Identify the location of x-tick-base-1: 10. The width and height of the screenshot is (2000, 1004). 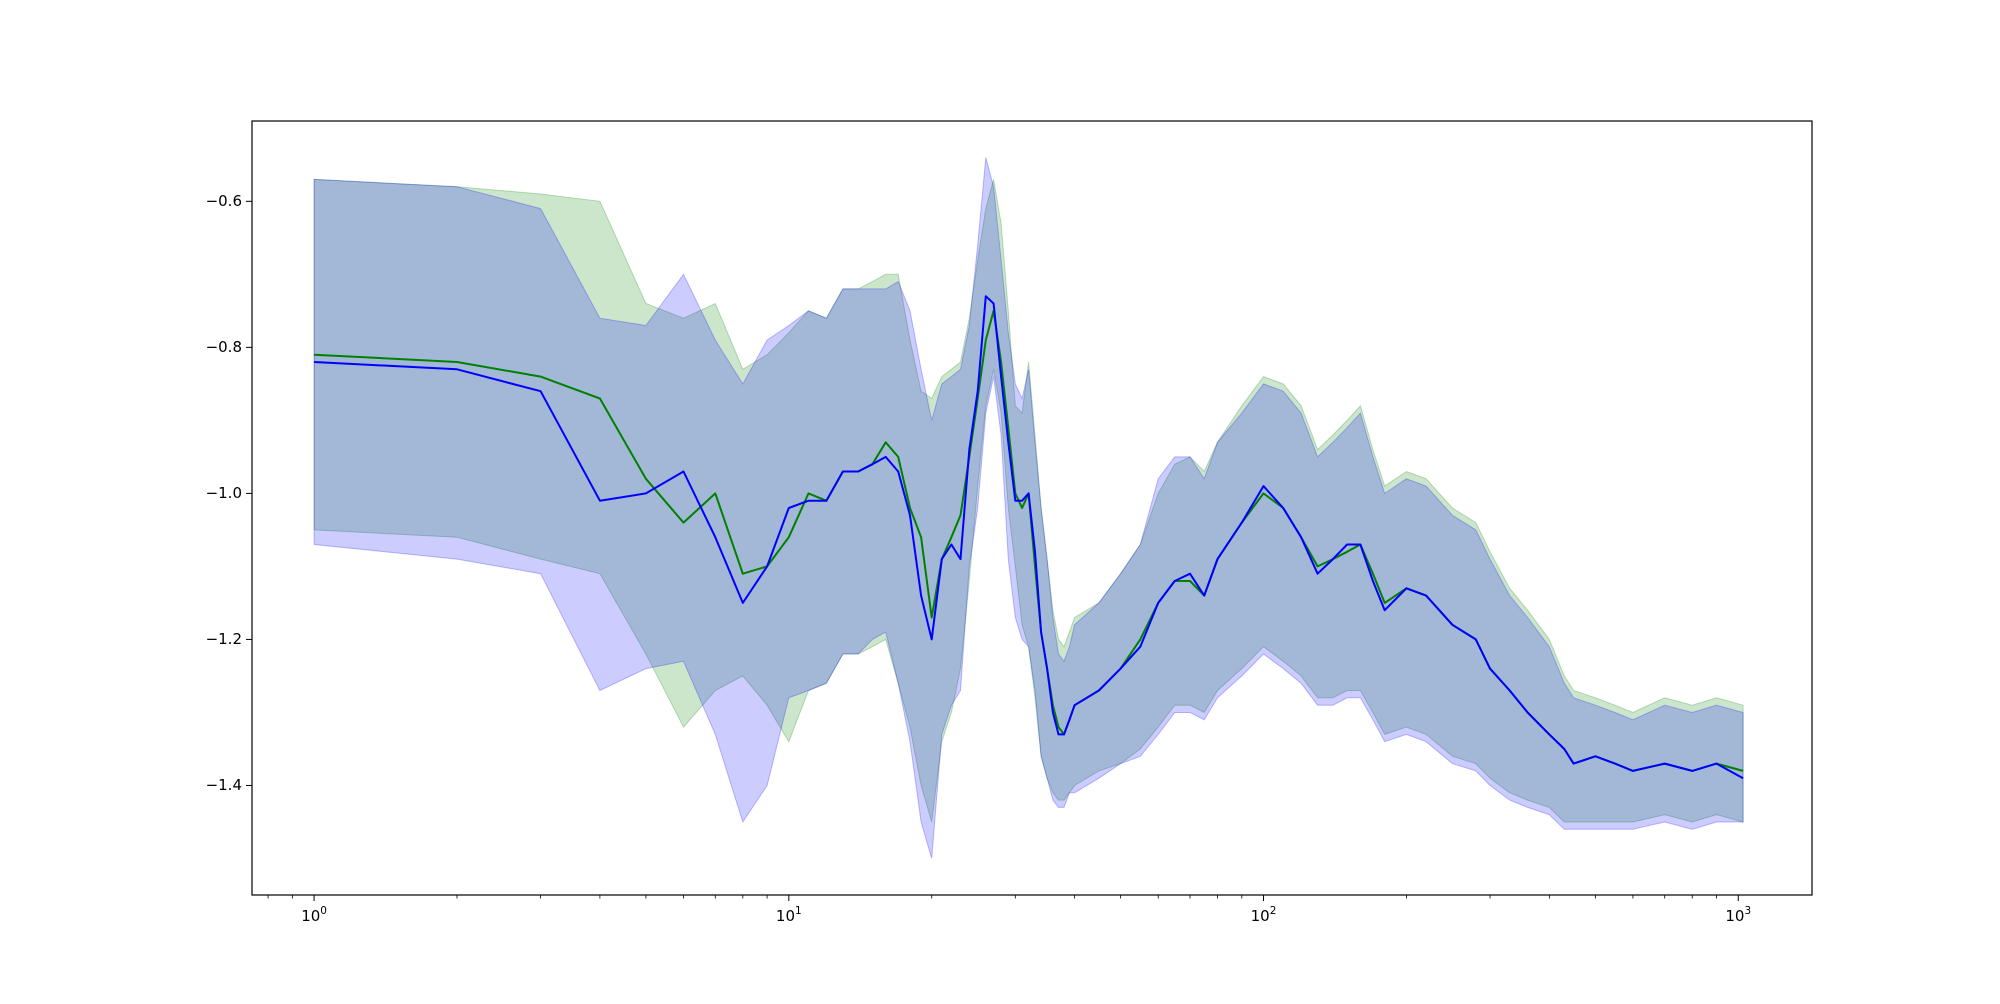
(785, 916).